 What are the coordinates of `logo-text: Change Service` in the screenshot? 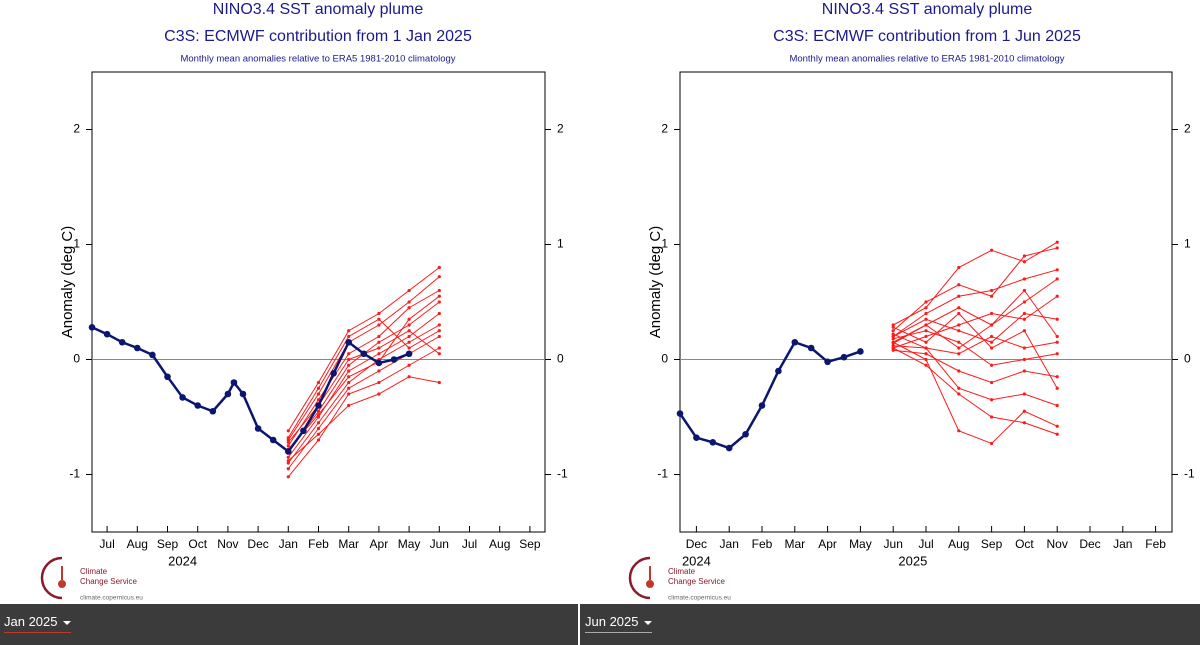 It's located at (696, 581).